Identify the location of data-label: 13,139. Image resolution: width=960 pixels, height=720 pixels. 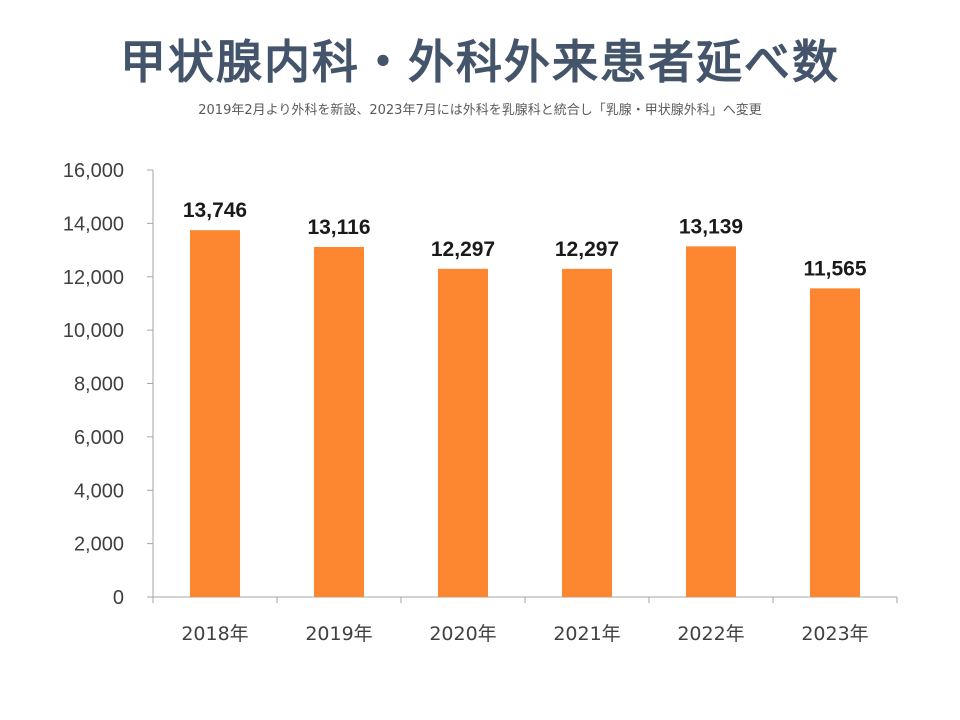
(711, 226).